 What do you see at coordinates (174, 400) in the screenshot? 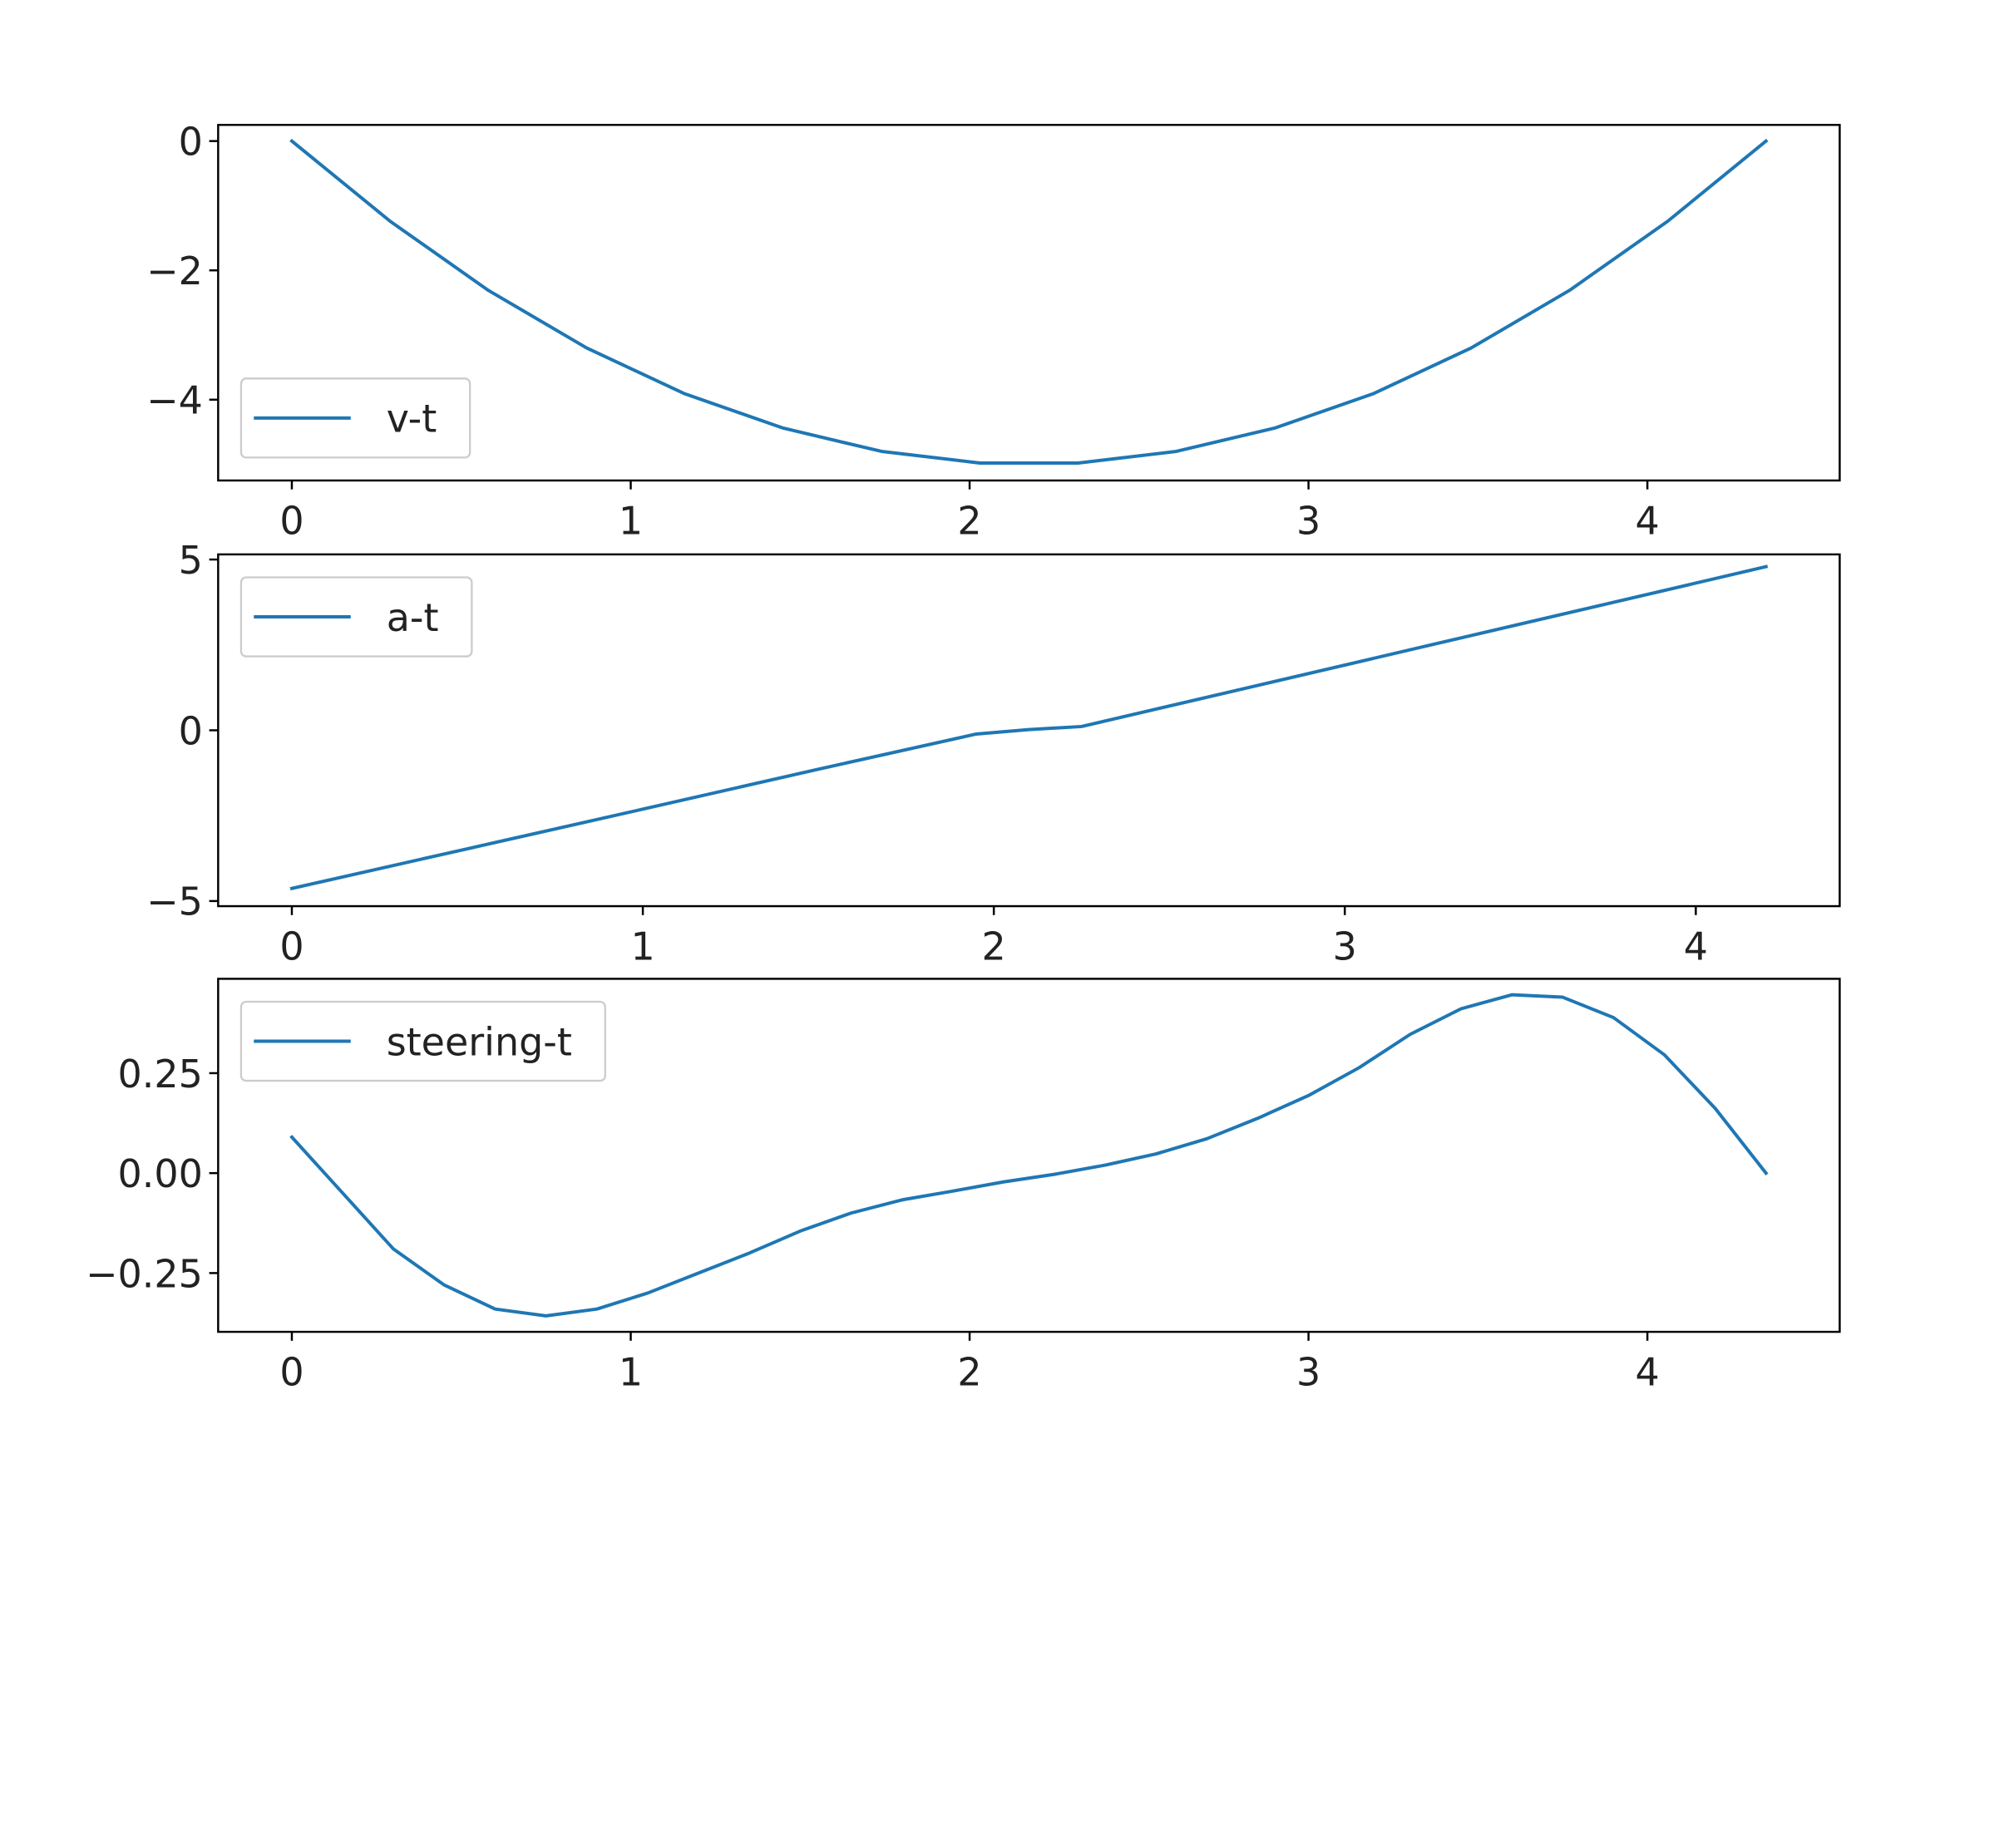
I see `y-tick-label: −4` at bounding box center [174, 400].